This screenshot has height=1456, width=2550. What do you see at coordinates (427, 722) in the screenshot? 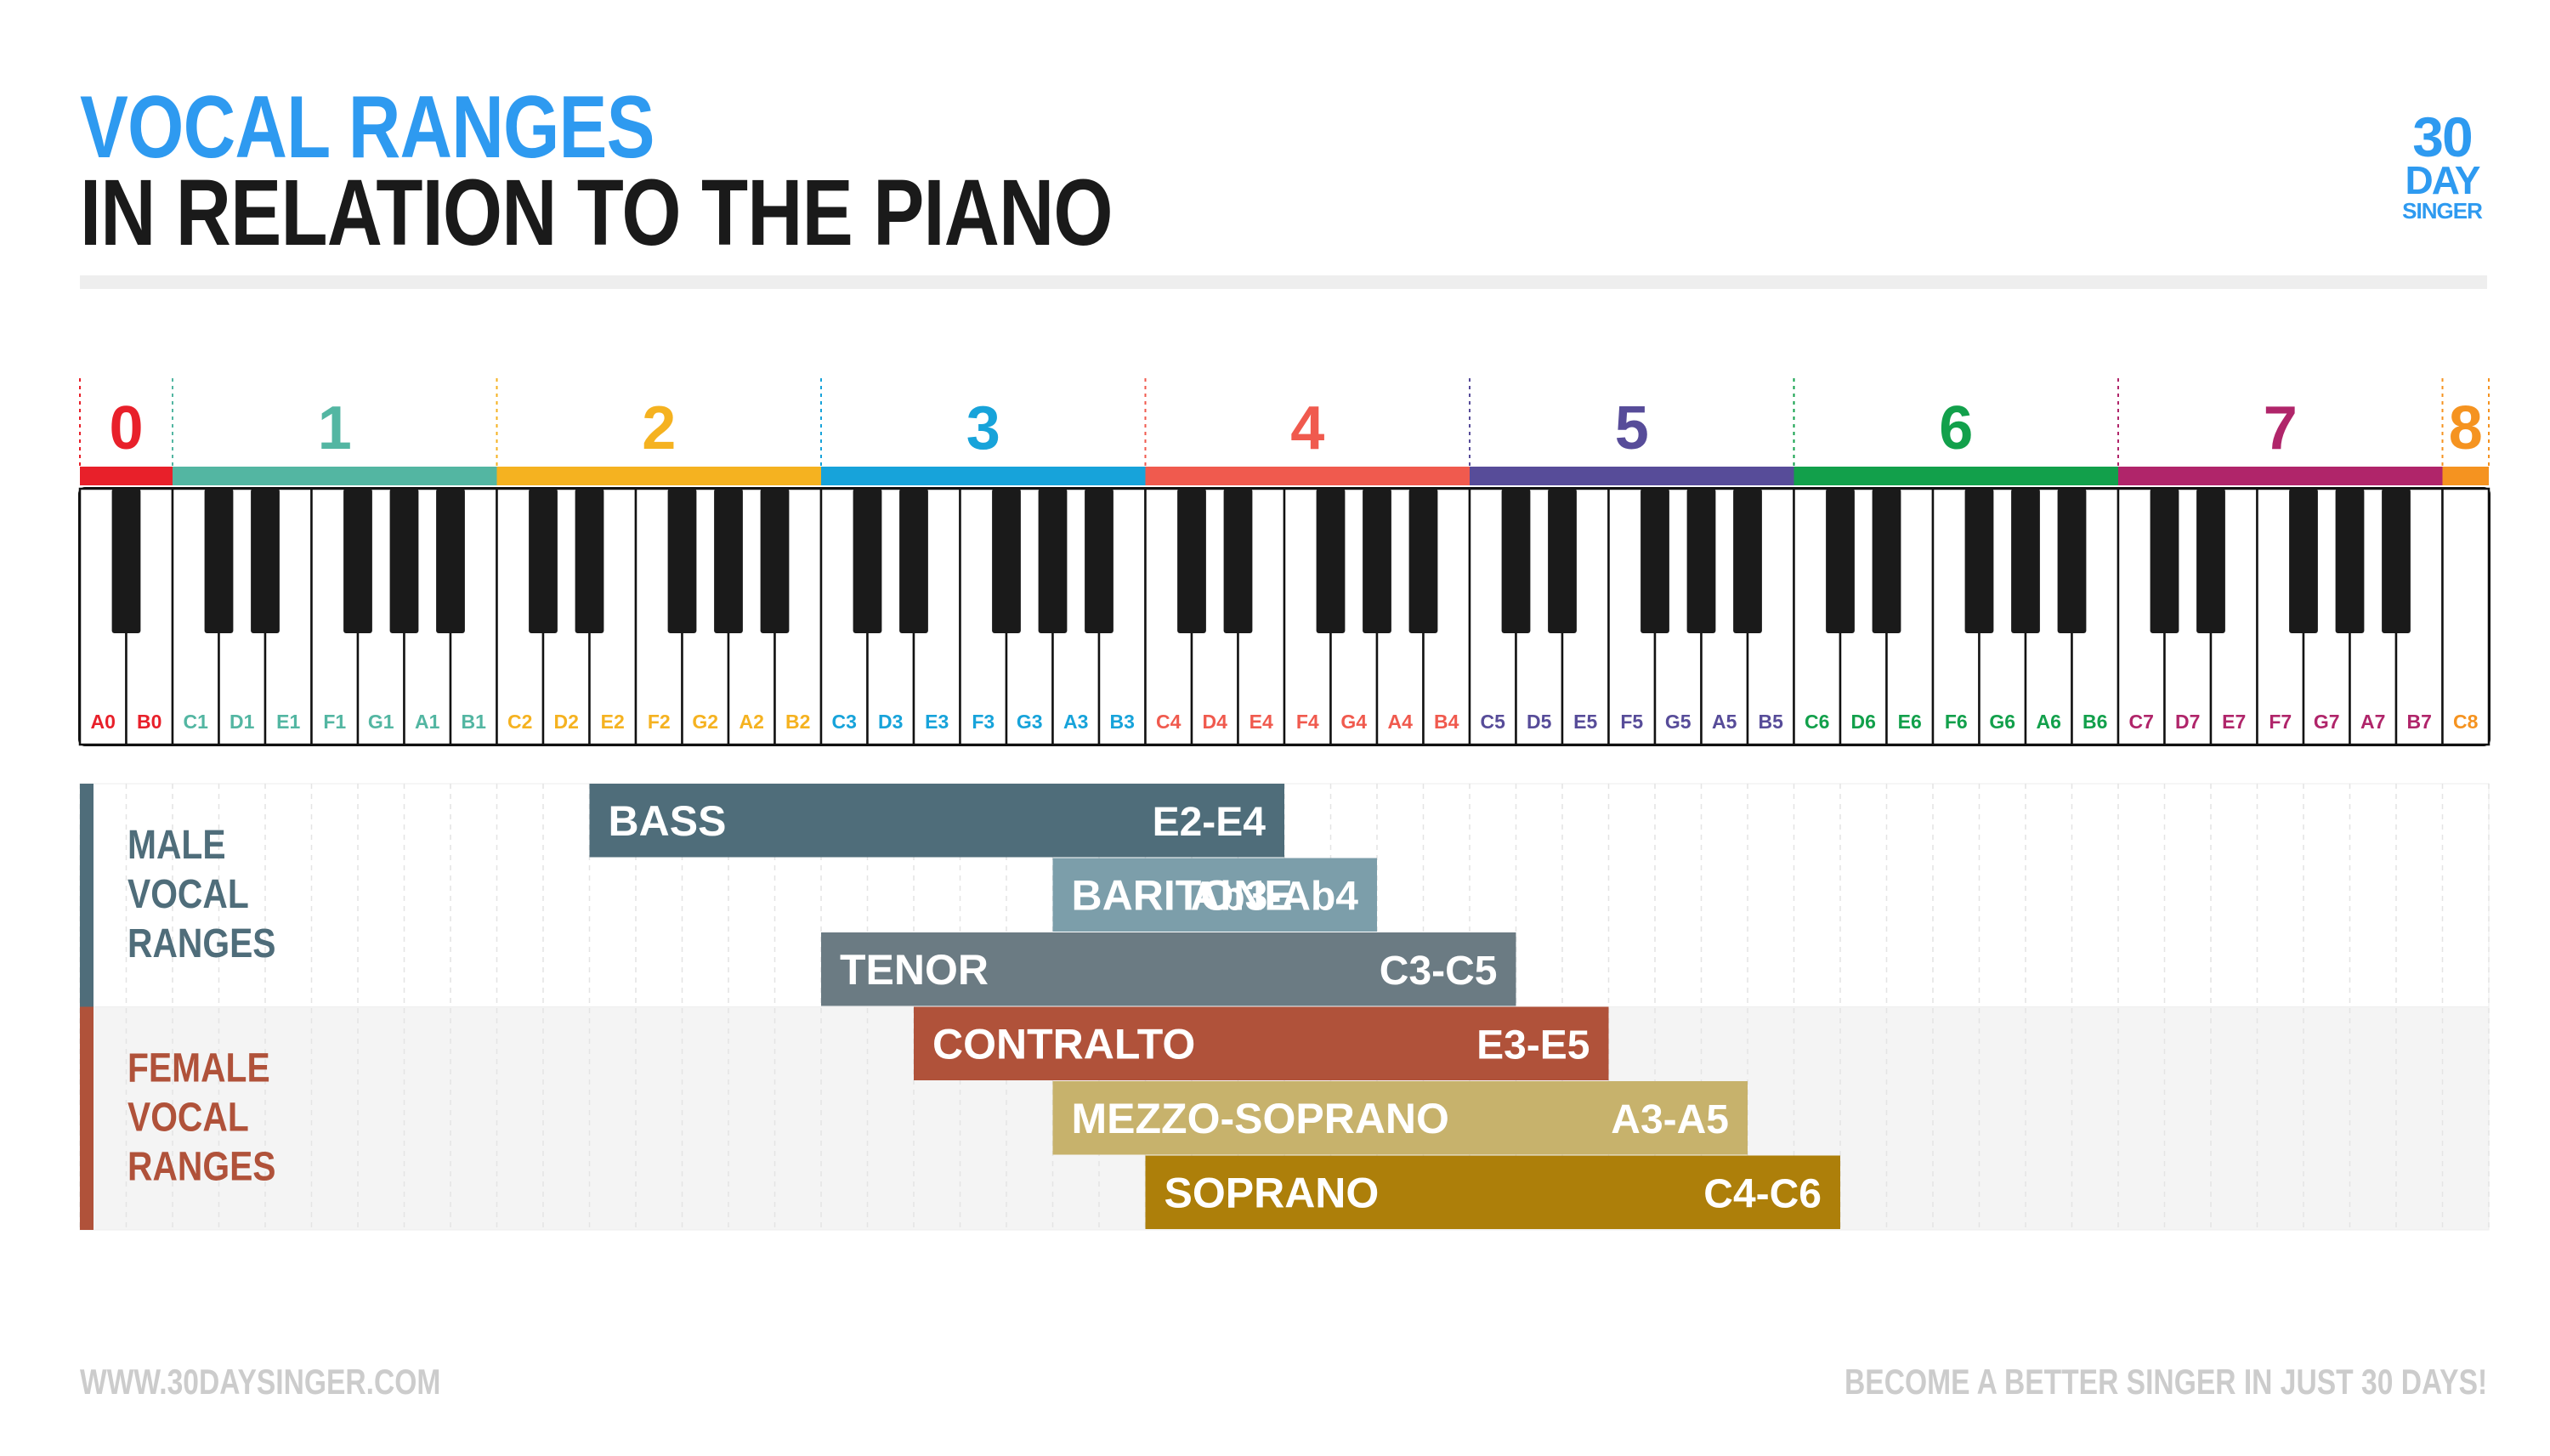
I see `key-label-a1: A1` at bounding box center [427, 722].